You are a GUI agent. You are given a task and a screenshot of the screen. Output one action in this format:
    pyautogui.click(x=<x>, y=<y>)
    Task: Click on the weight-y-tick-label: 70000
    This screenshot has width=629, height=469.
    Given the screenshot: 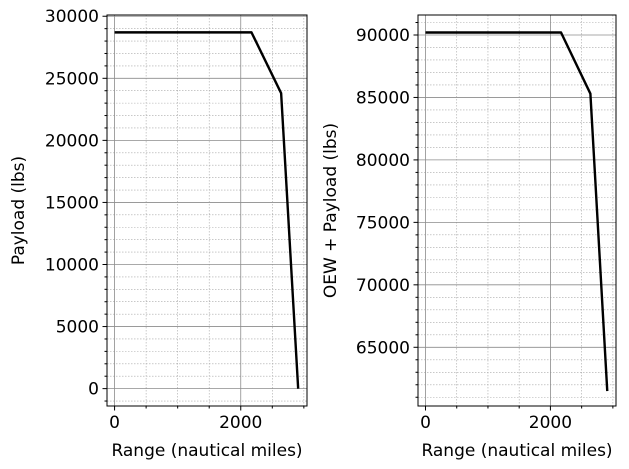 What is the action you would take?
    pyautogui.click(x=383, y=286)
    